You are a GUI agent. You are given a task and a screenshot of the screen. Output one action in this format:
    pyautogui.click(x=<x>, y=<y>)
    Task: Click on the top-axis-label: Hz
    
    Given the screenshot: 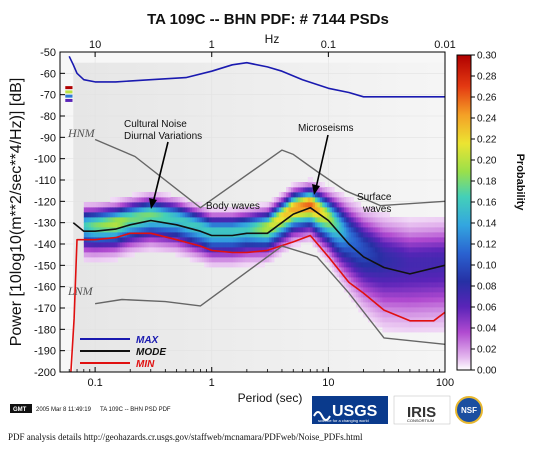 What is the action you would take?
    pyautogui.click(x=272, y=39)
    